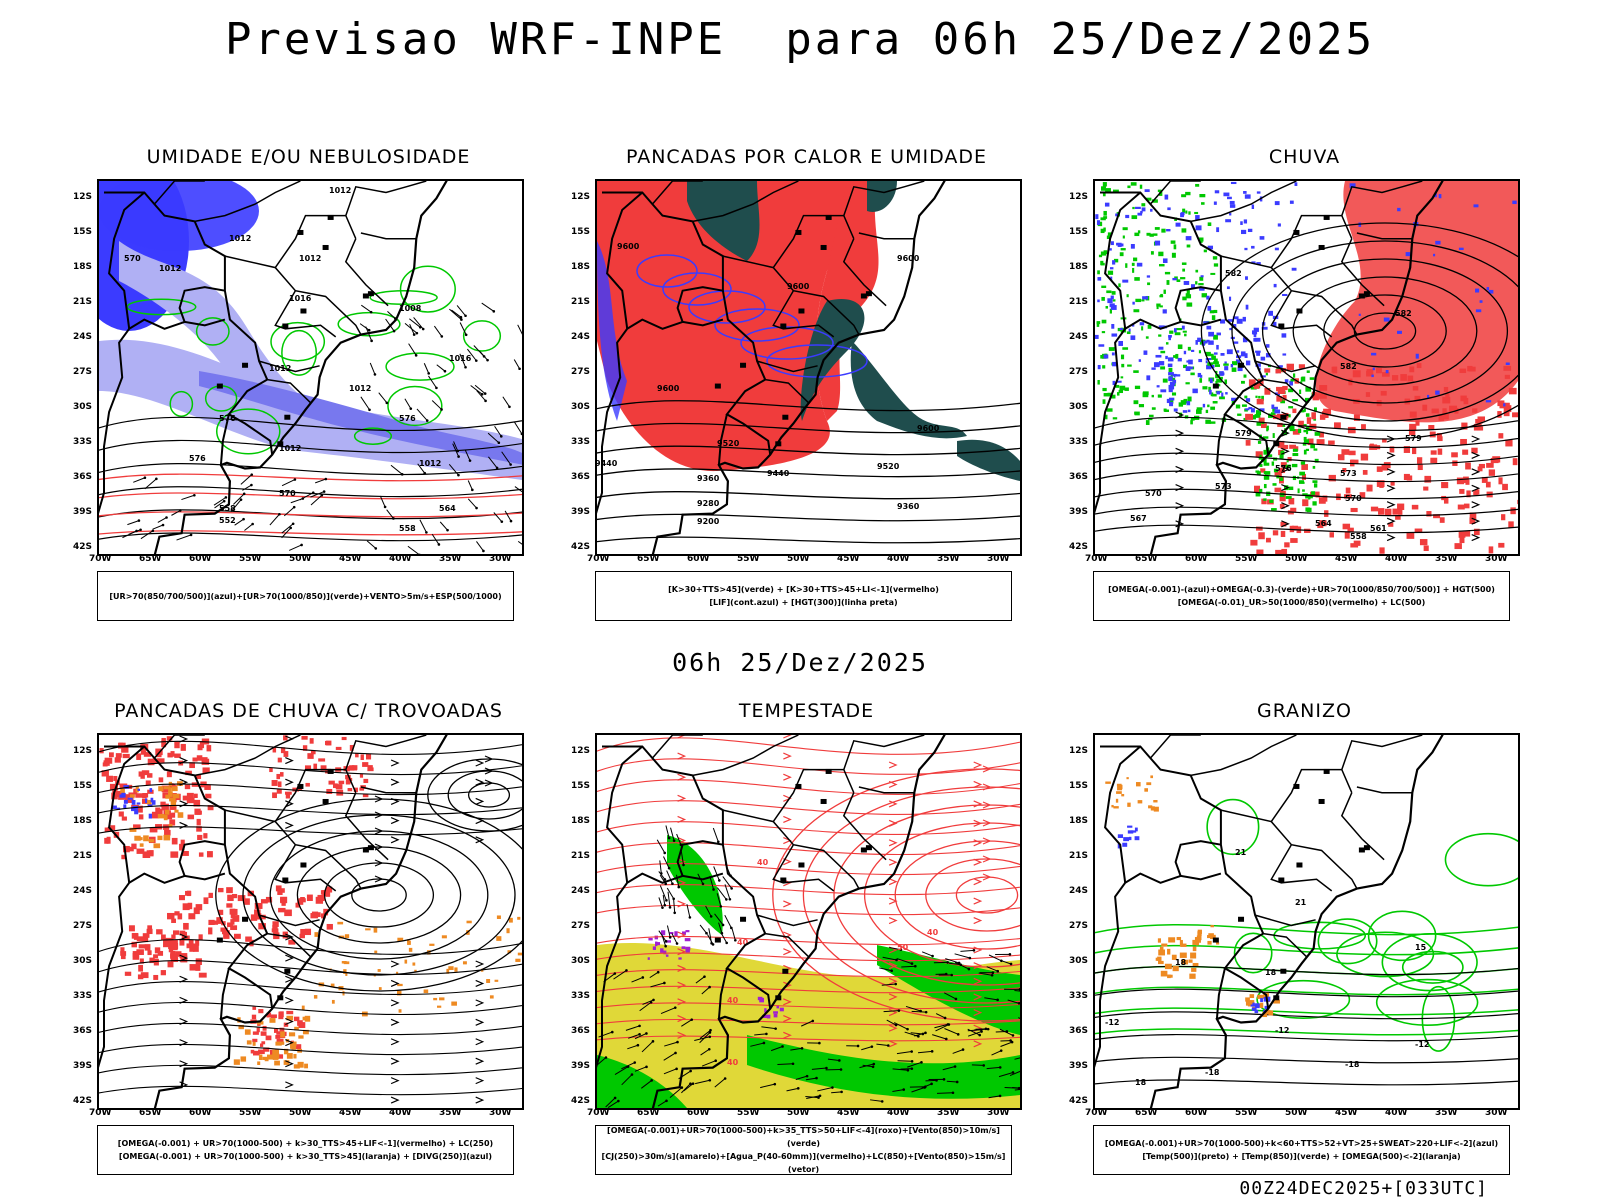  I want to click on latitude-tick-label: 42S, so click(1079, 547).